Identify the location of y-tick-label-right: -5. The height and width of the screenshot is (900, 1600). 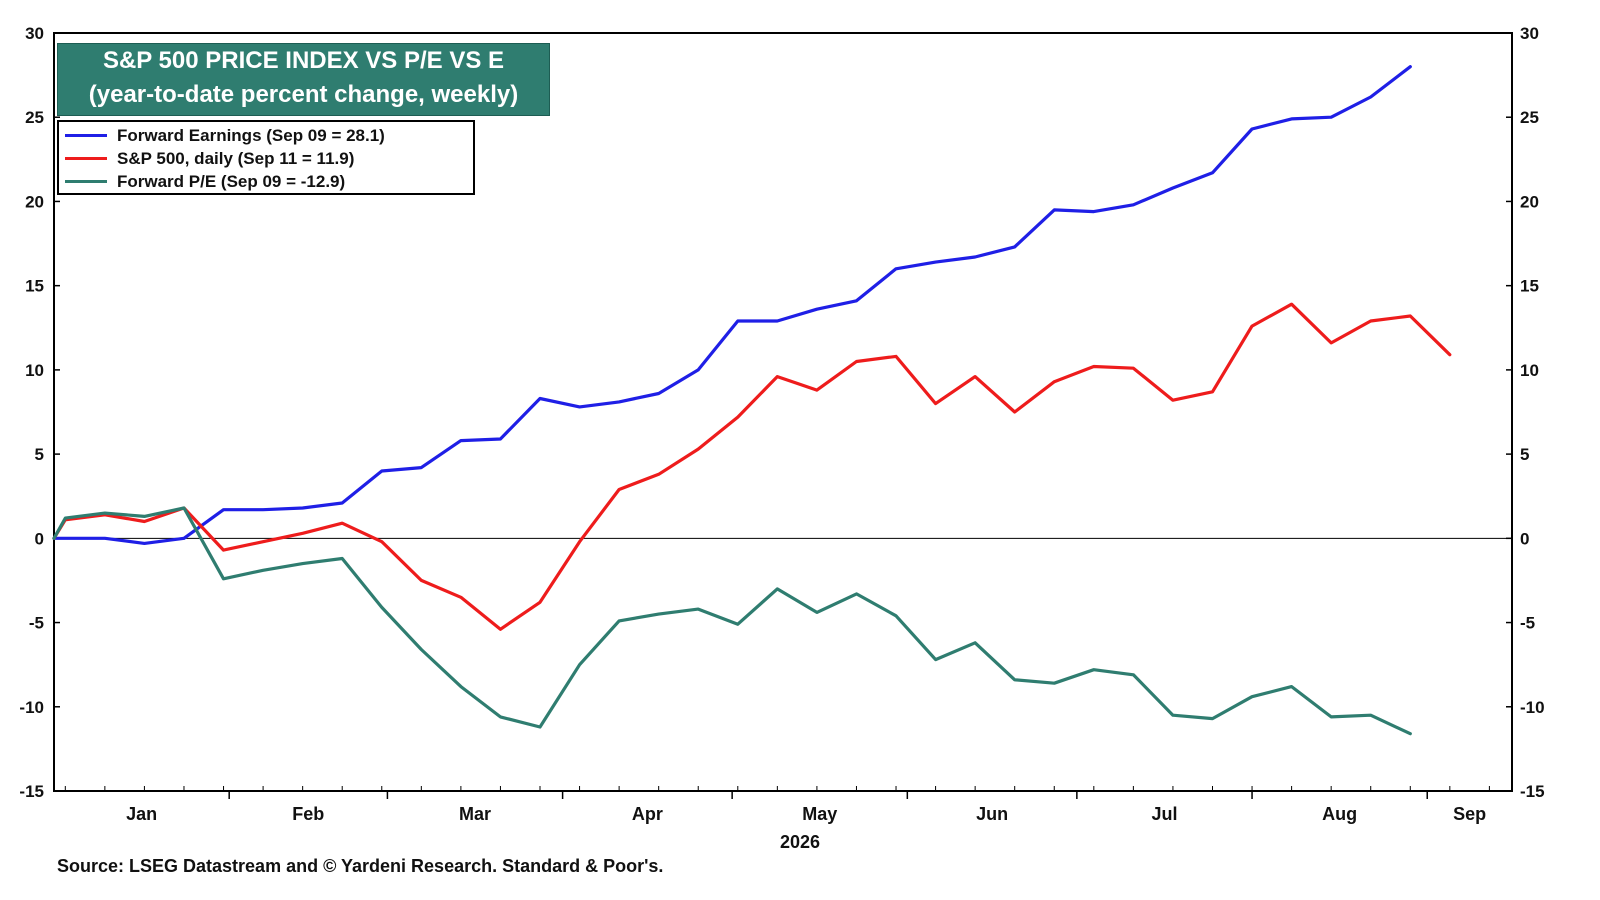
(1527, 623).